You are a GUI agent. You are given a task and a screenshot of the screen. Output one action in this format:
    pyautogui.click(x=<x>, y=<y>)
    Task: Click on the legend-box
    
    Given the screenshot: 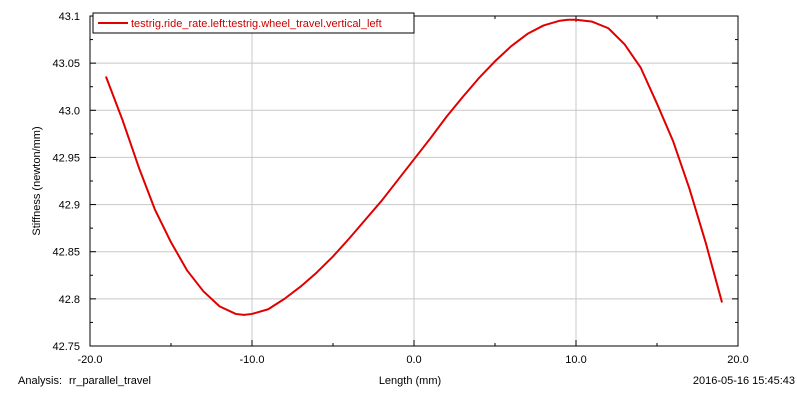 What is the action you would take?
    pyautogui.click(x=253, y=23)
    